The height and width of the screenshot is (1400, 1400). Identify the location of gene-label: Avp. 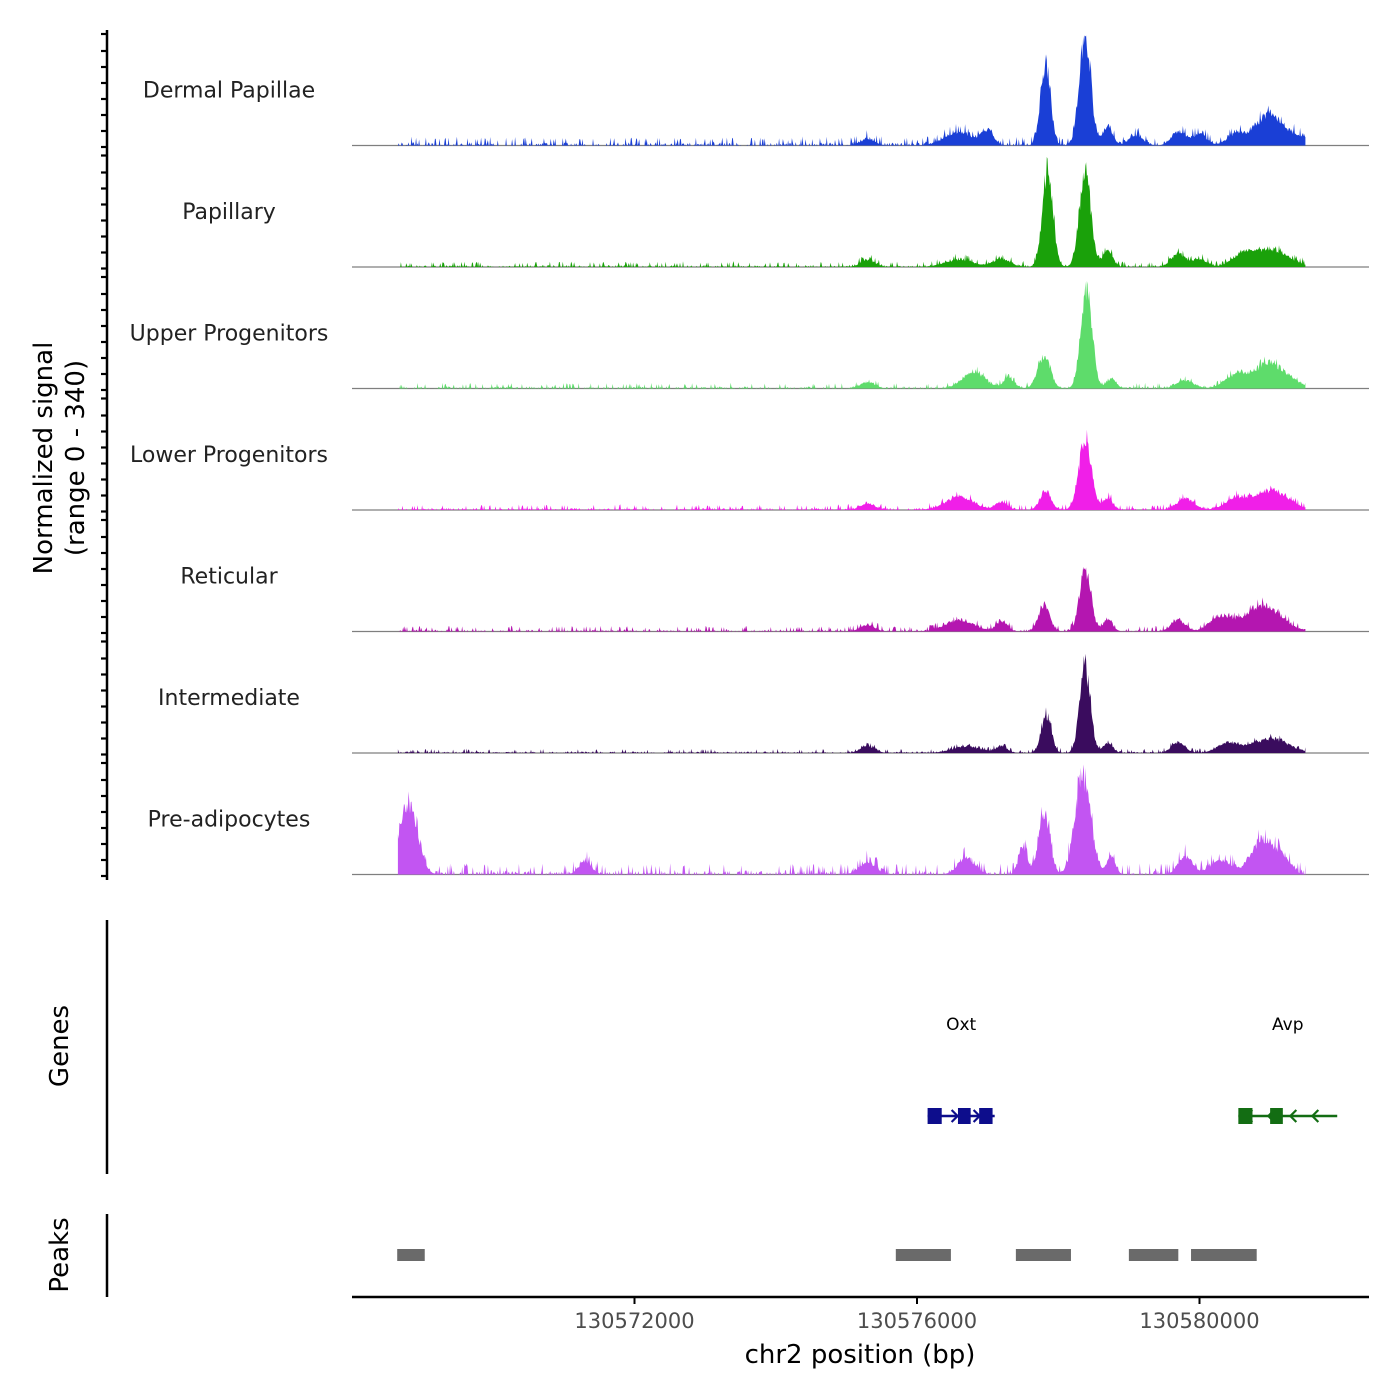
(1288, 1025).